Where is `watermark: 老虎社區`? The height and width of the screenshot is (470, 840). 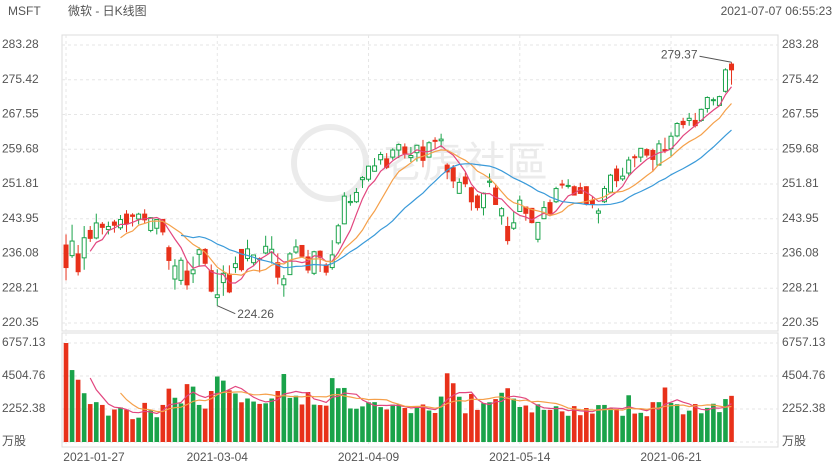
watermark: 老虎社區 is located at coordinates (419, 163).